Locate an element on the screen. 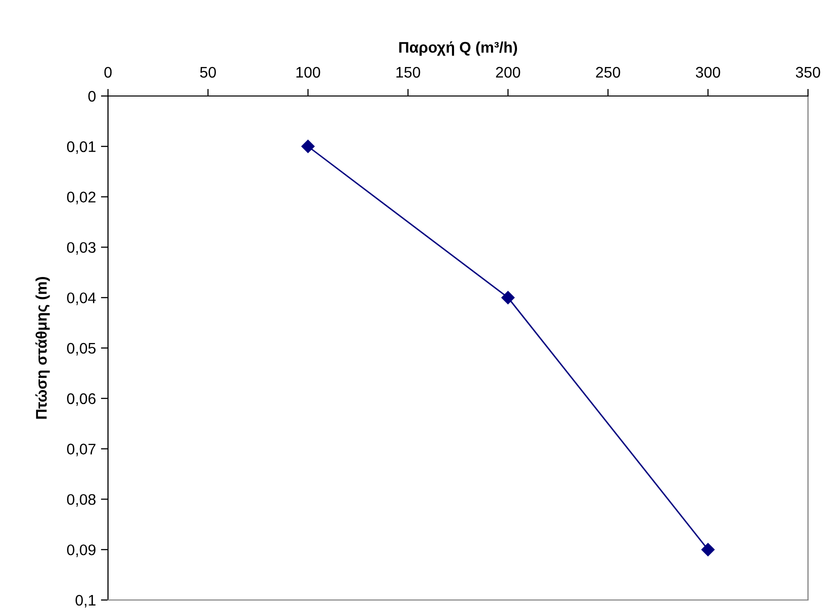  y-axis-title: Πτώση στάθμης (m) is located at coordinates (42, 348).